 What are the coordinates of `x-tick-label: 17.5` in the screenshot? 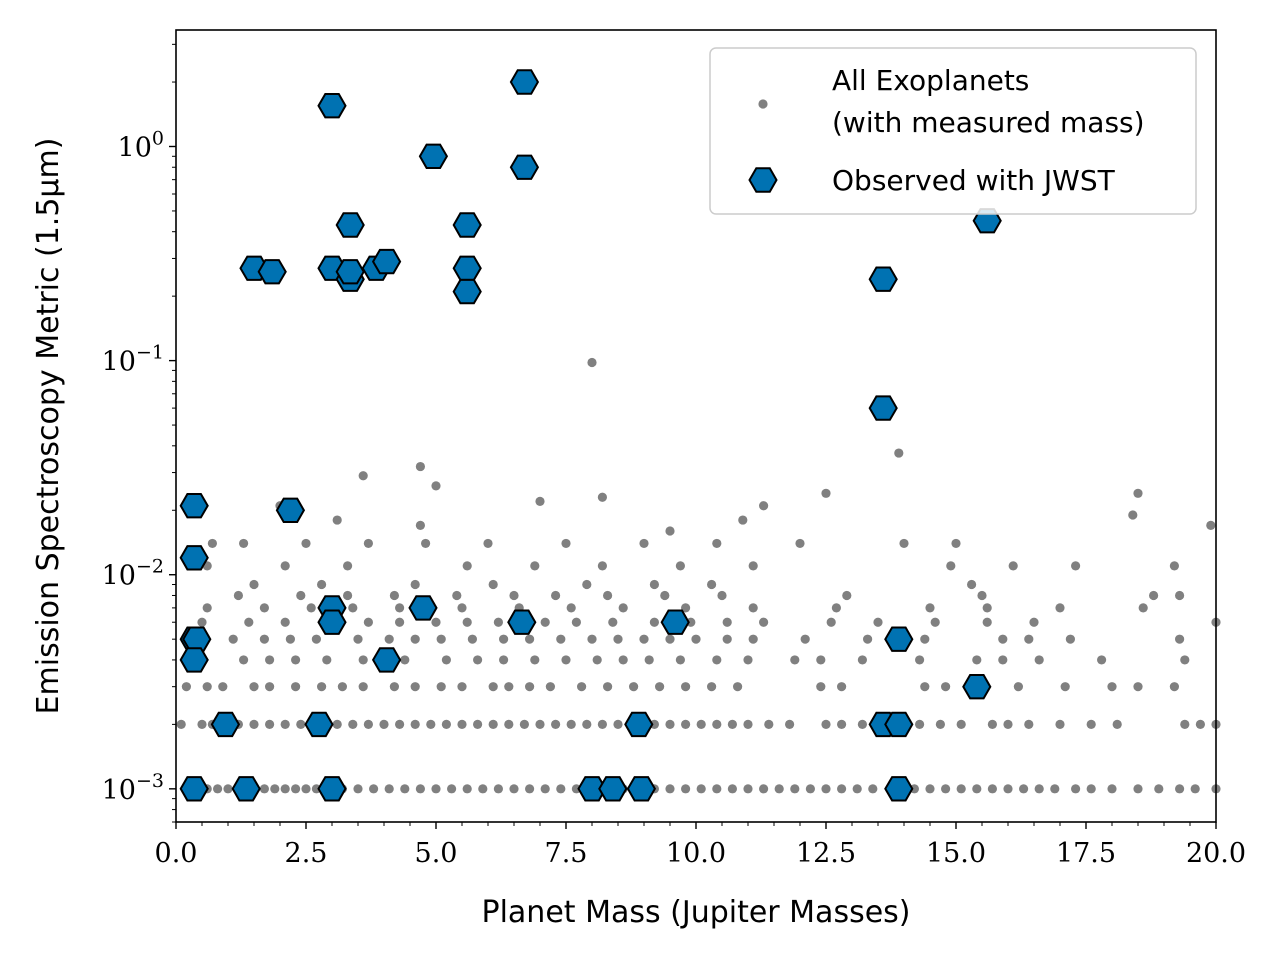 It's located at (1086, 853).